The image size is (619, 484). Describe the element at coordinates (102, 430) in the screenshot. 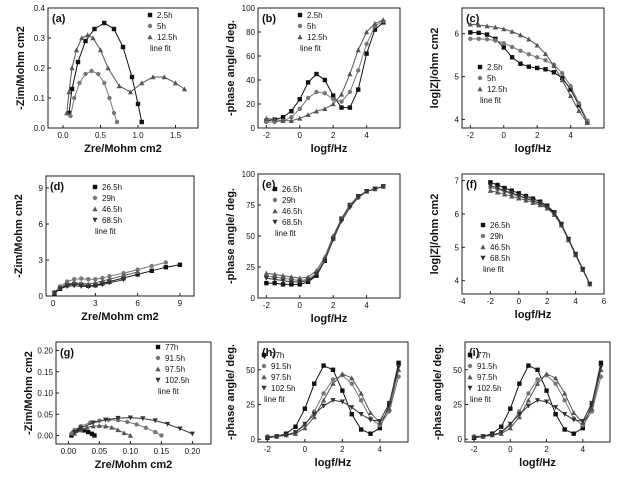

I see `fit-line-97.5h` at that location.